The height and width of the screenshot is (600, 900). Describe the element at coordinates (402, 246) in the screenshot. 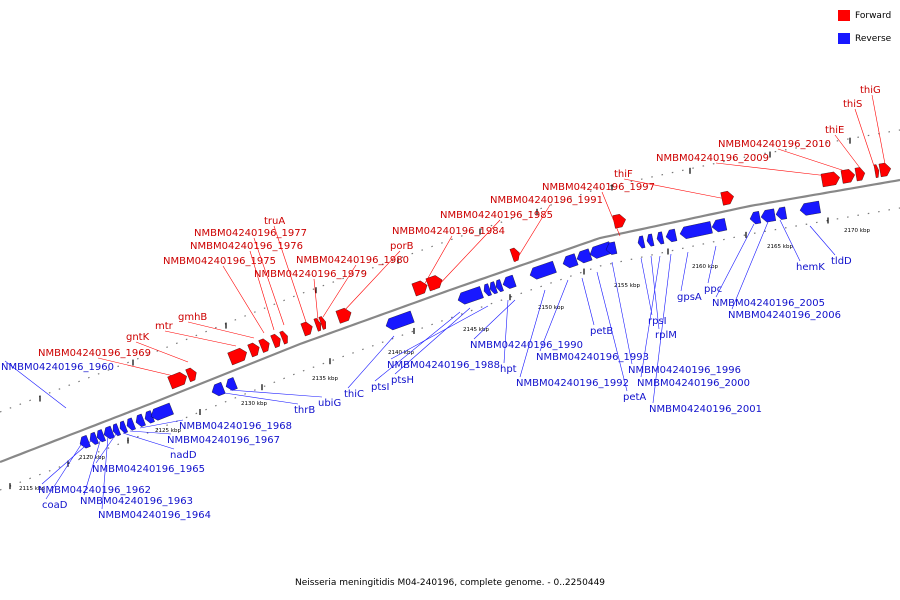

I see `forward-gene-label: porB` at that location.